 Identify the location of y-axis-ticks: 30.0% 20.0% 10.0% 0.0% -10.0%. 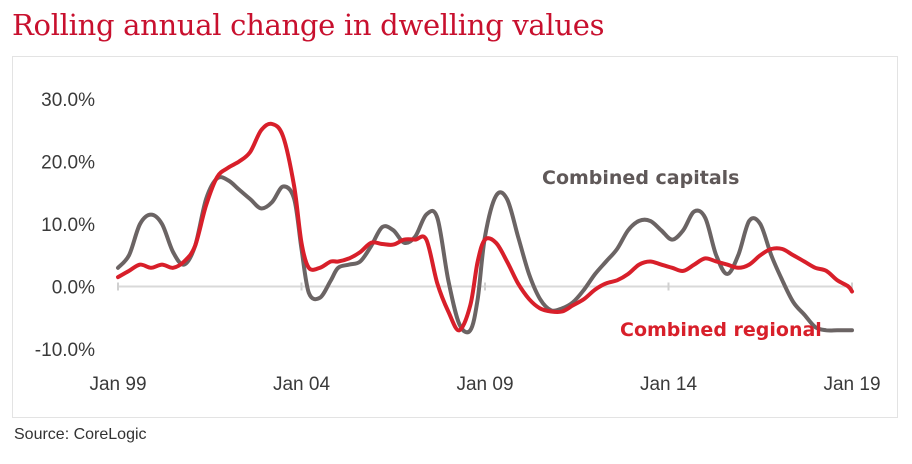
(65, 225).